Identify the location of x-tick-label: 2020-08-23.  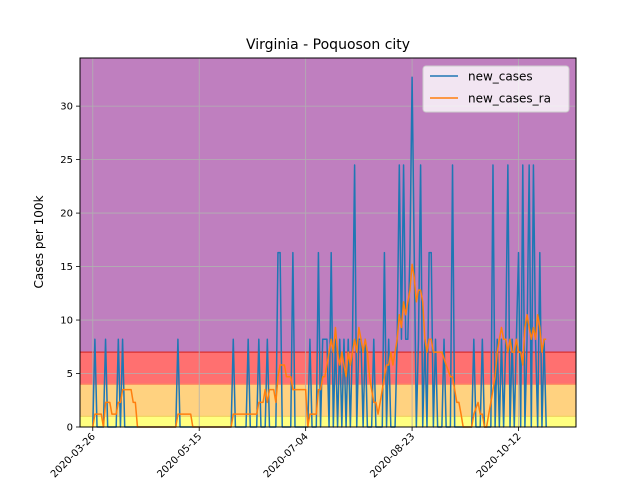
(392, 455).